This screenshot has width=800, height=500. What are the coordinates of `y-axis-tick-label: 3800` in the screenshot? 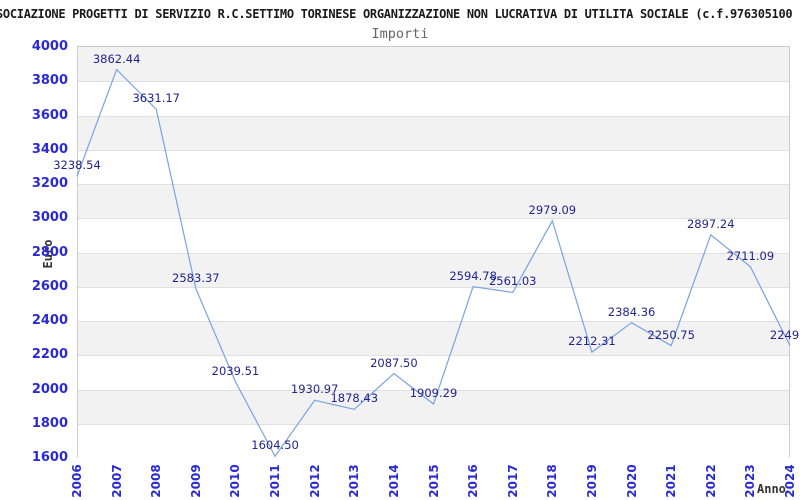 It's located at (49, 81).